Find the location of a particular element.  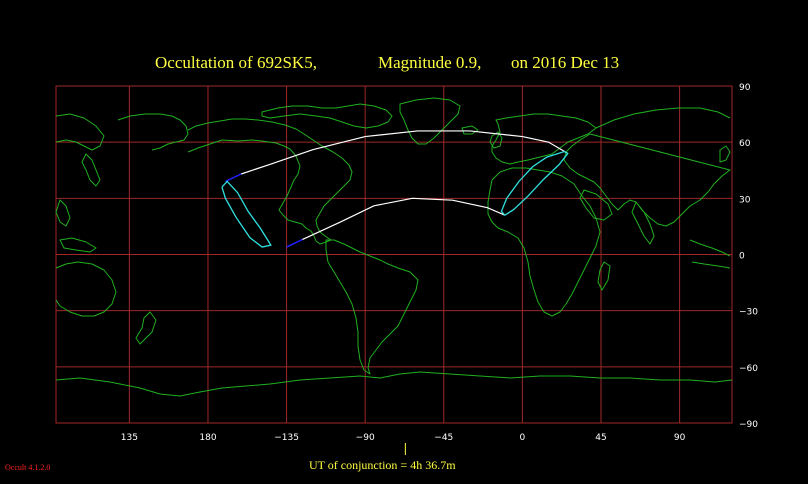

version-label: Occult 4.1.2.0 is located at coordinates (27, 467).